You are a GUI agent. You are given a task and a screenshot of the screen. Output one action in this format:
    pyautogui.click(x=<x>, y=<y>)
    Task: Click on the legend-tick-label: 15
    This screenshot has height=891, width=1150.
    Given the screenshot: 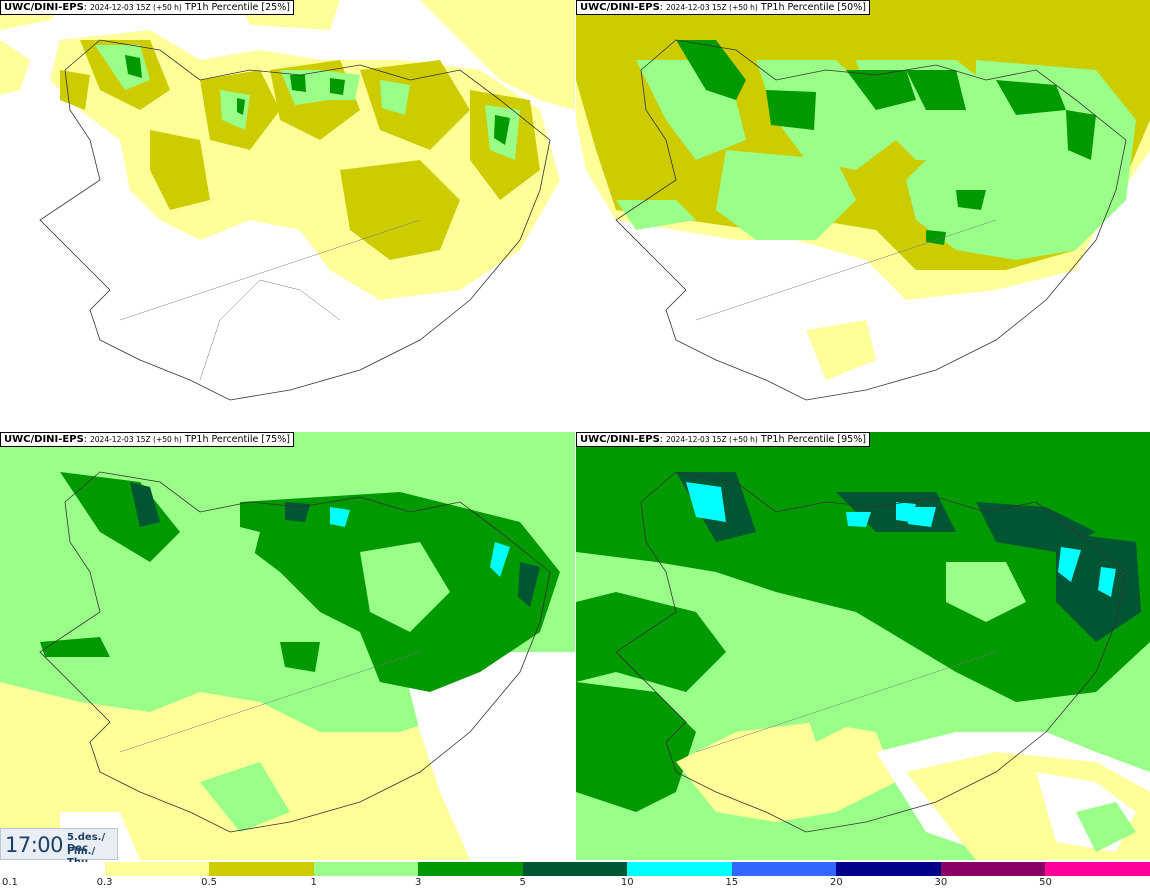 What is the action you would take?
    pyautogui.click(x=732, y=882)
    